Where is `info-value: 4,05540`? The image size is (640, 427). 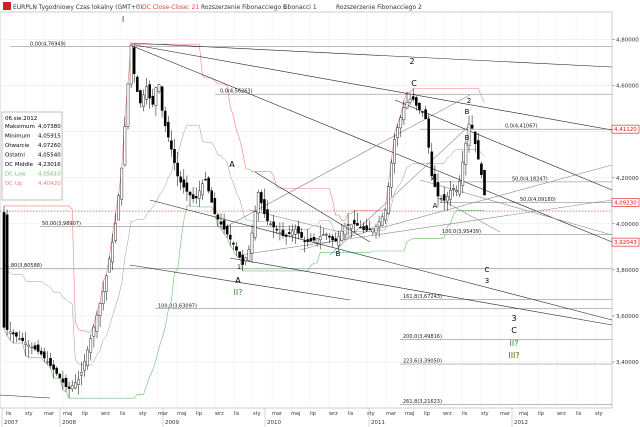
info-value: 4,05540 is located at coordinates (49, 156).